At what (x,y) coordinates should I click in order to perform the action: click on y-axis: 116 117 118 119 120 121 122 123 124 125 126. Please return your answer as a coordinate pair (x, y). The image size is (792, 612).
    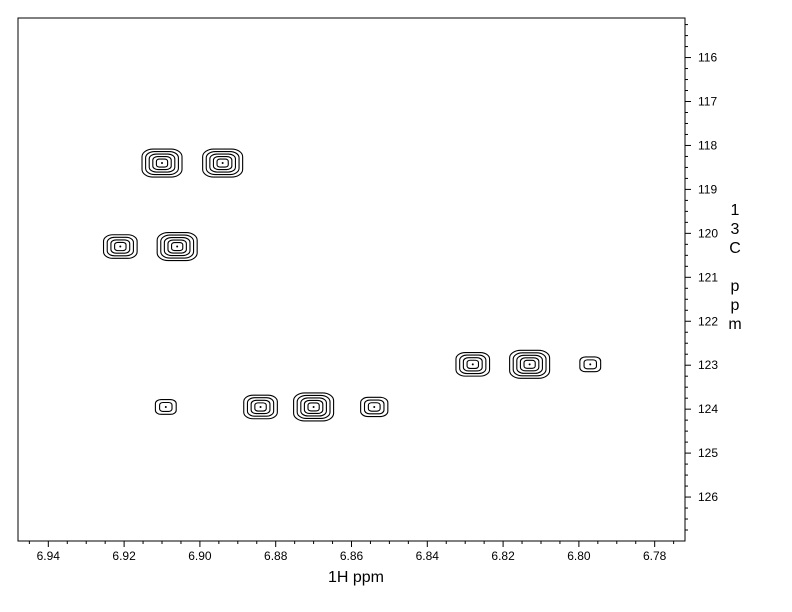
    Looking at the image, I should click on (701, 277).